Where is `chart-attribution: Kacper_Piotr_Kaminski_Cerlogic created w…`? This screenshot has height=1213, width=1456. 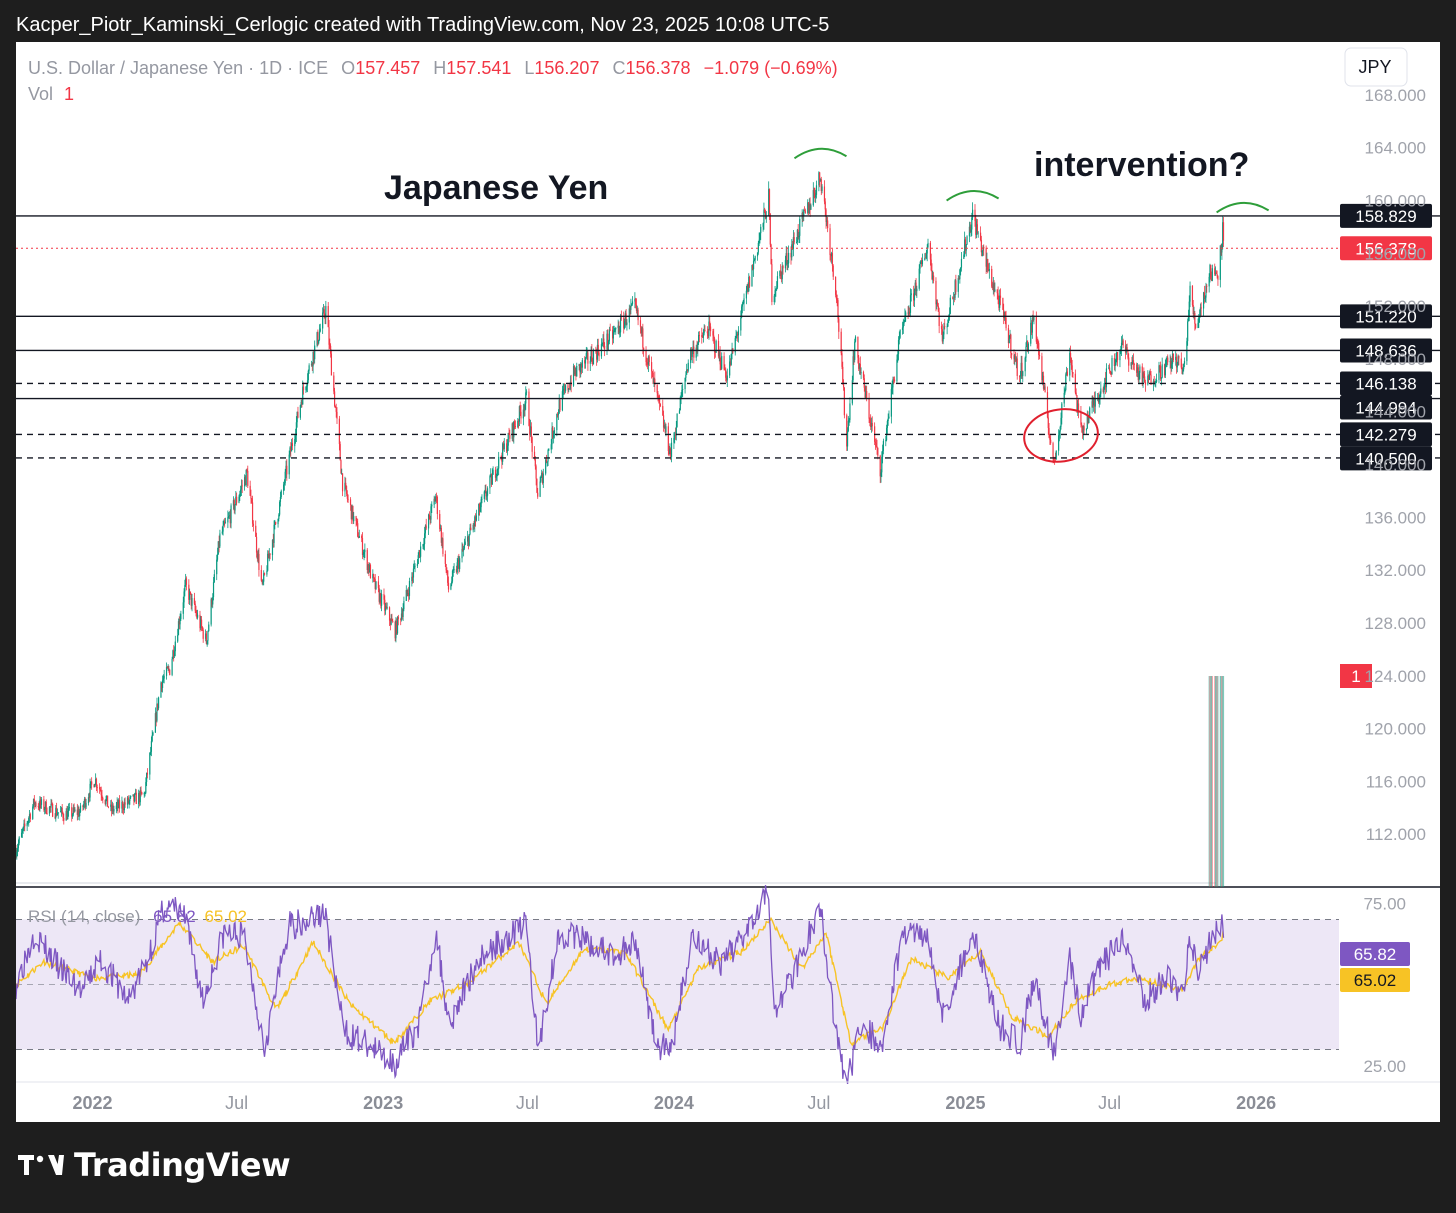
chart-attribution: Kacper_Piotr_Kaminski_Cerlogic created w… is located at coordinates (423, 25).